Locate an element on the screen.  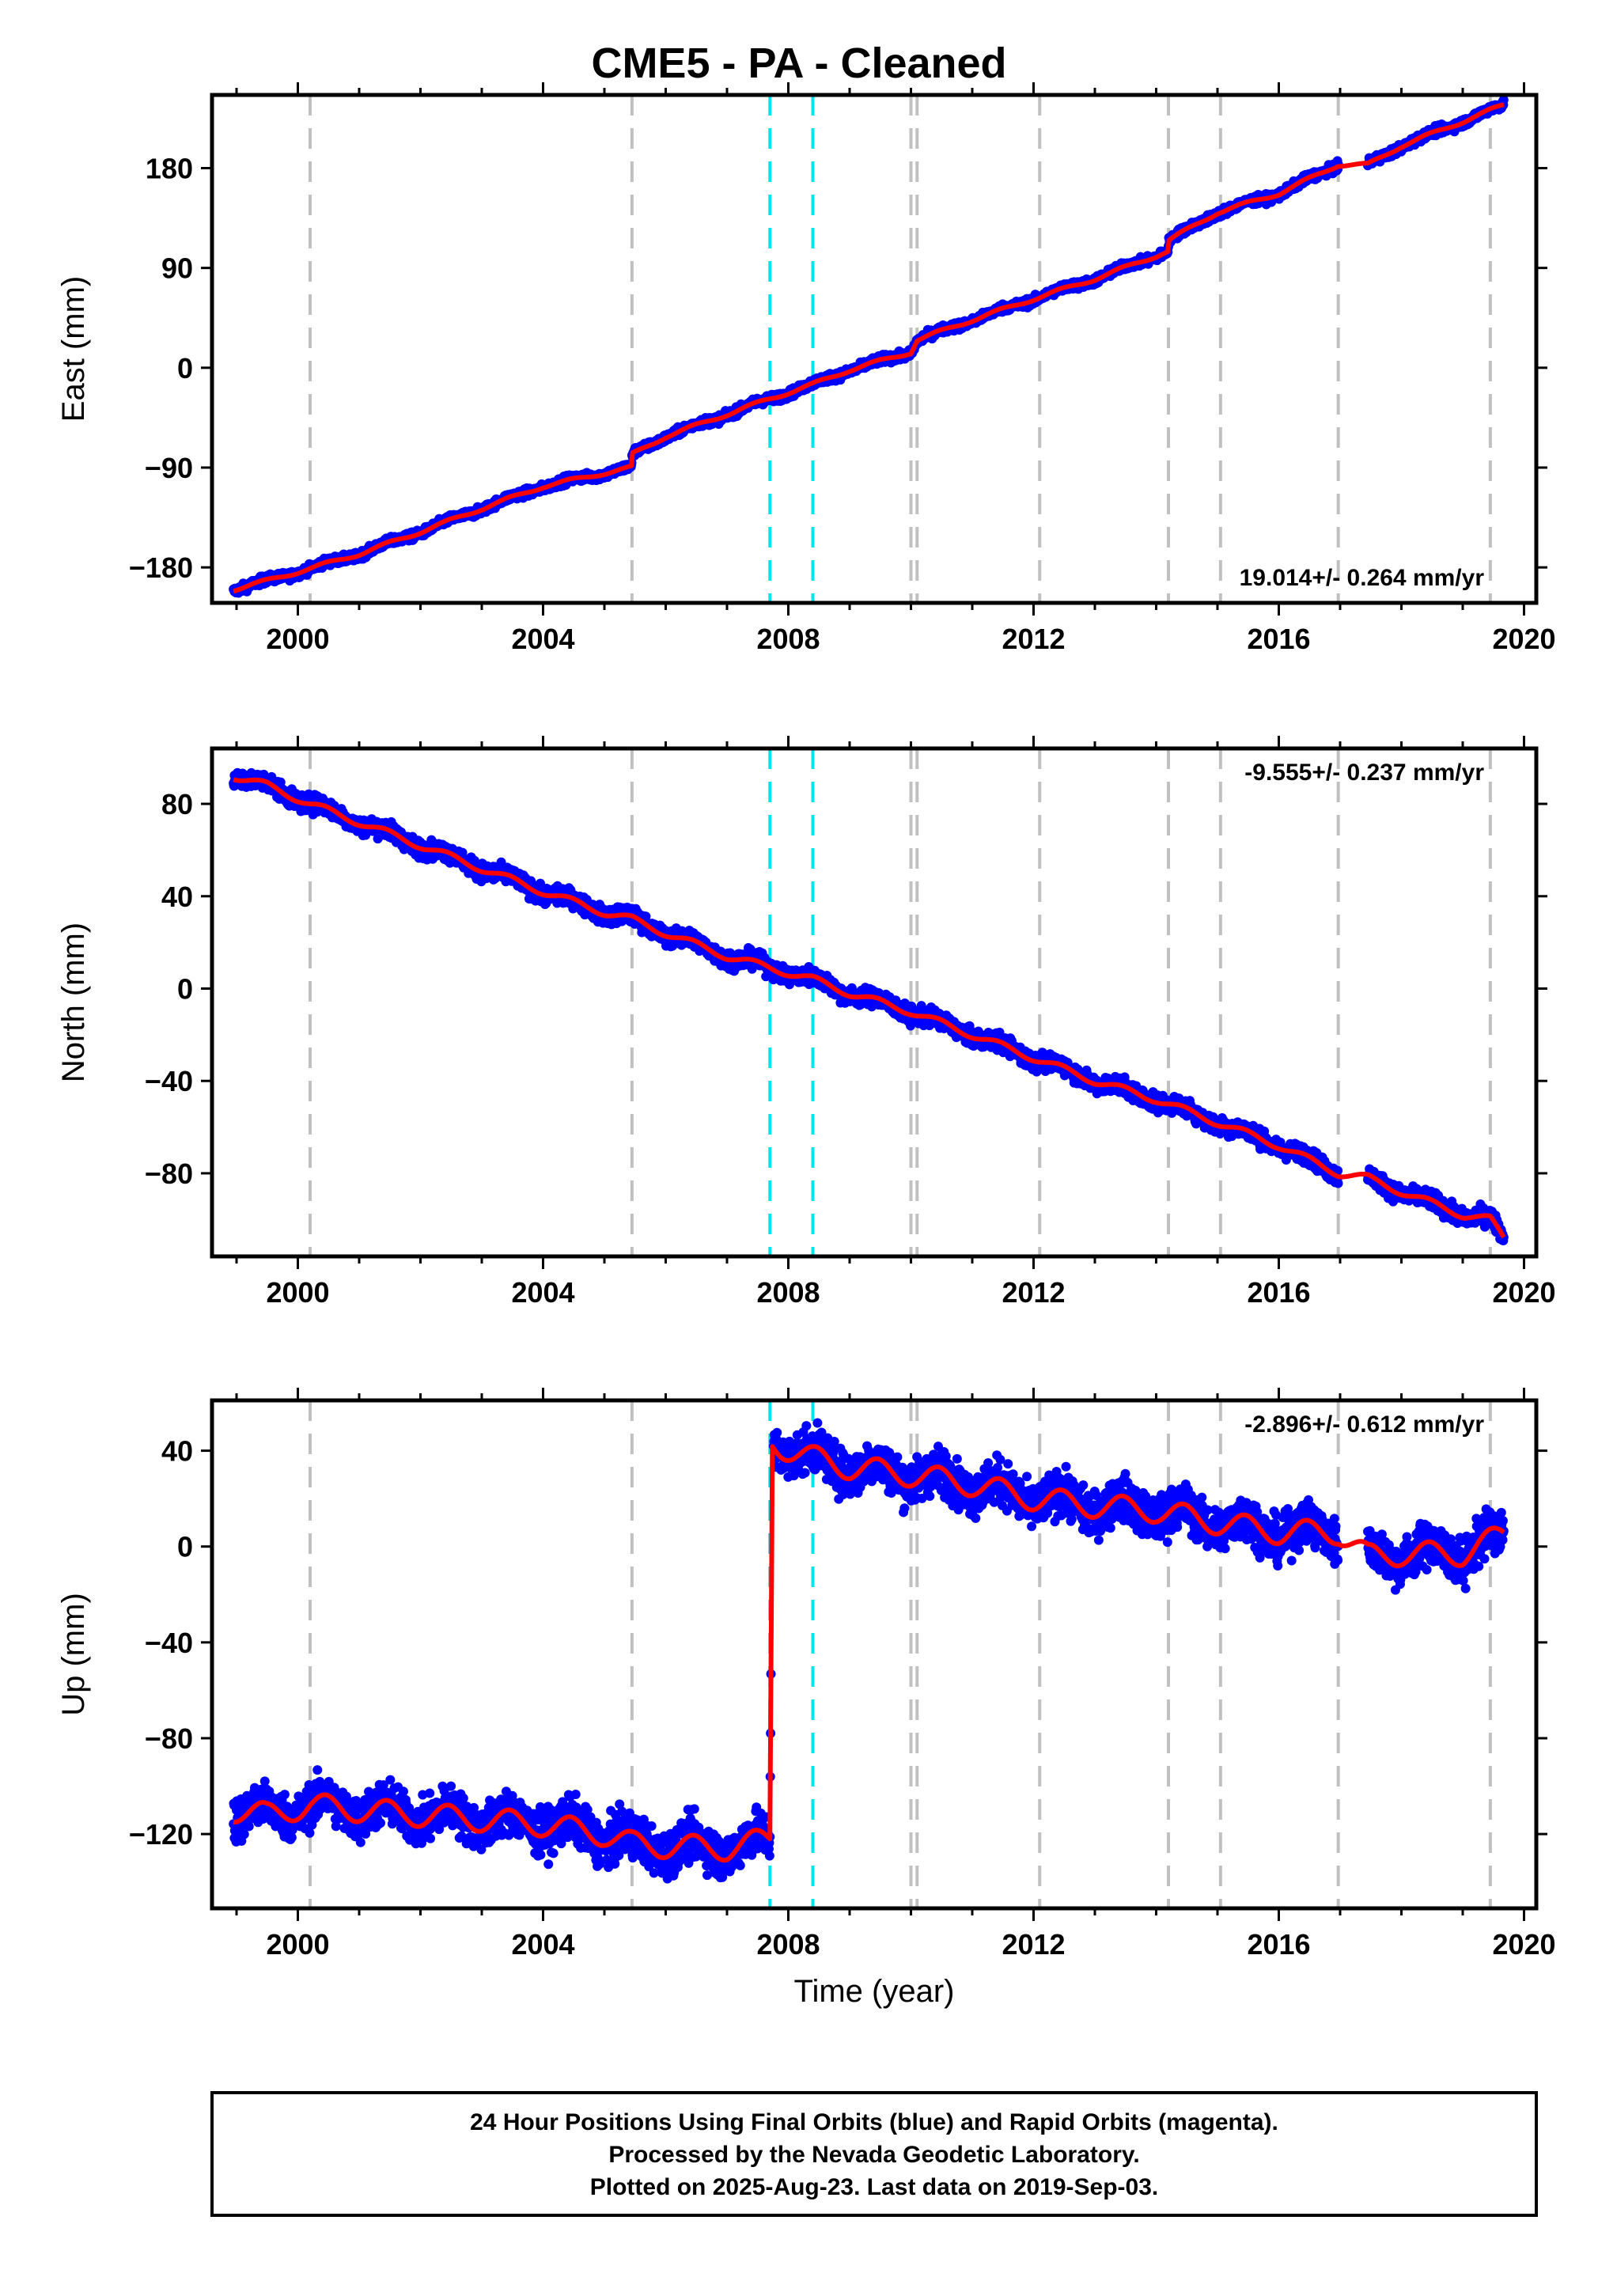
y-tick-label: −180 is located at coordinates (161, 568).